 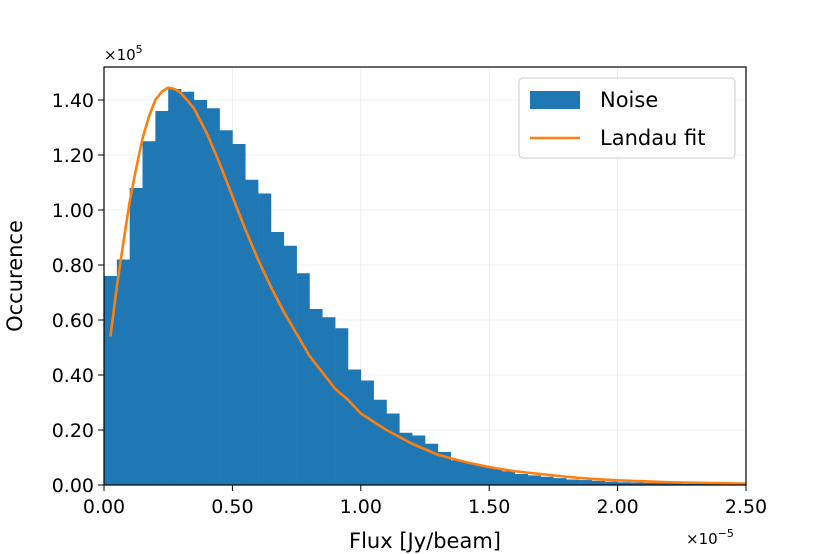 I want to click on x-tick-label: 1.00, so click(x=361, y=507).